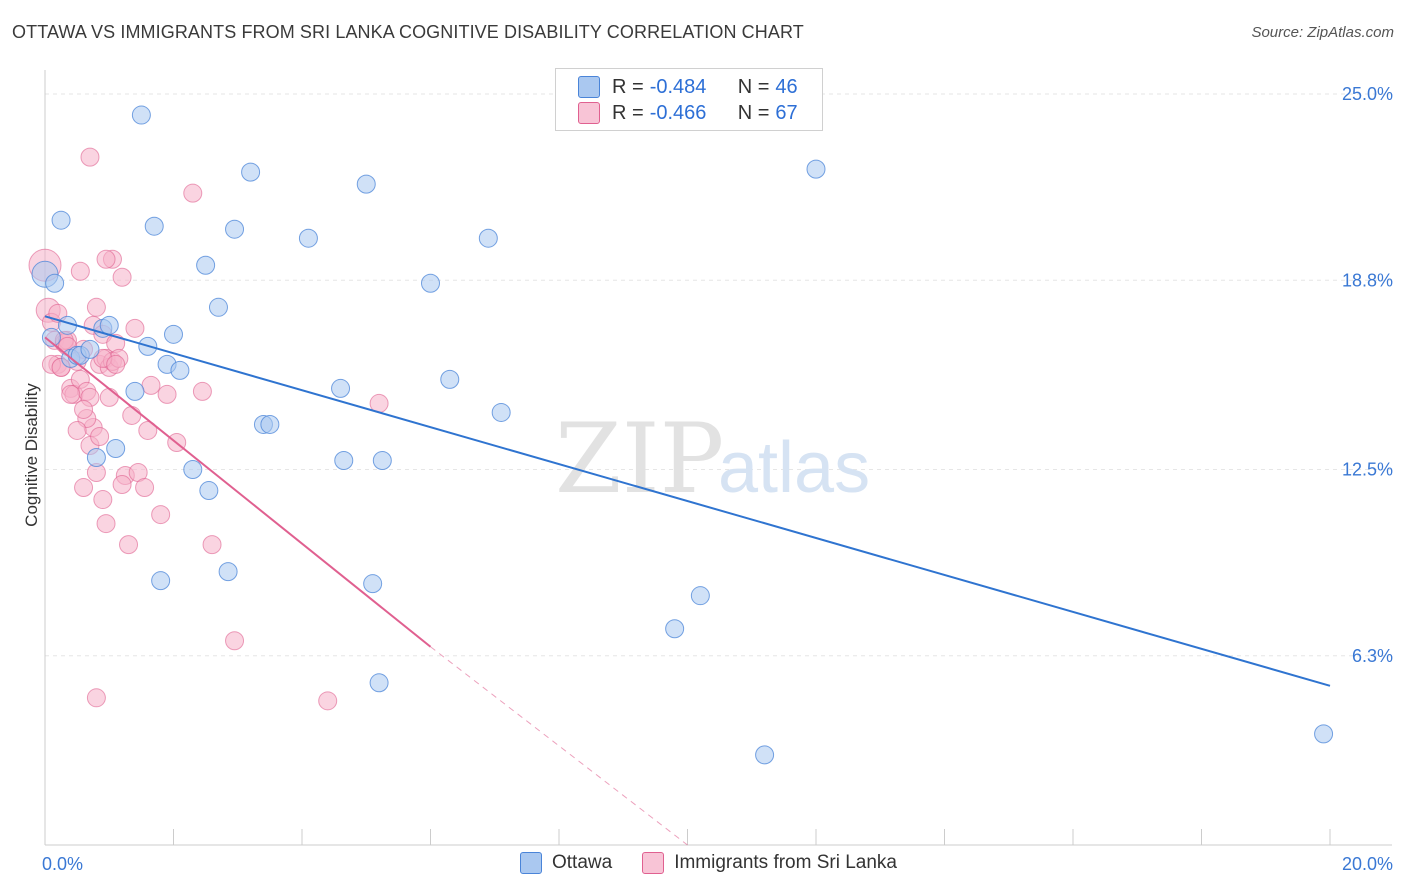 The image size is (1406, 892). I want to click on x-tick-label-max: 20.0%, so click(1367, 864).